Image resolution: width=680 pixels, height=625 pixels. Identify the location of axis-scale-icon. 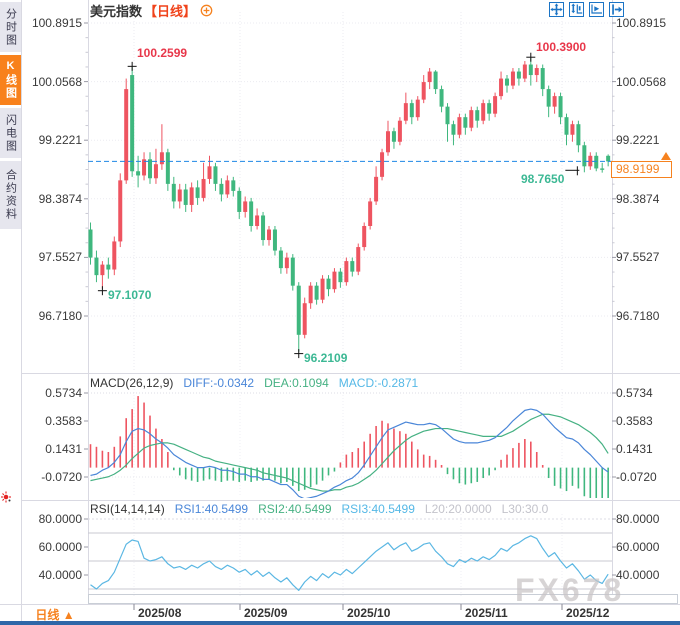
(576, 9).